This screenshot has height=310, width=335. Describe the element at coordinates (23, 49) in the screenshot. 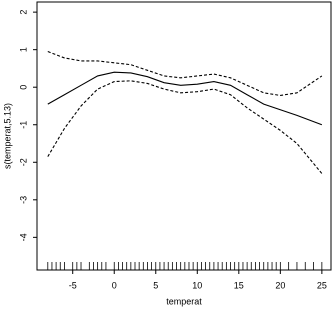

I see `y-tick-label: 1` at that location.